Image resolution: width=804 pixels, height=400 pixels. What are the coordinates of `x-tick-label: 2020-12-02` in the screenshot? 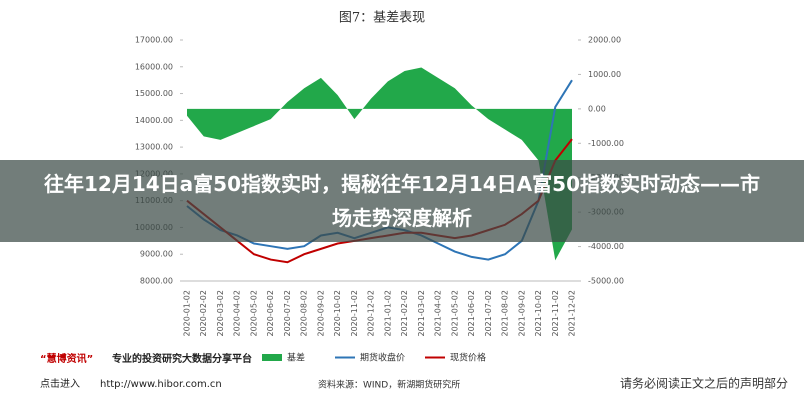 It's located at (371, 313).